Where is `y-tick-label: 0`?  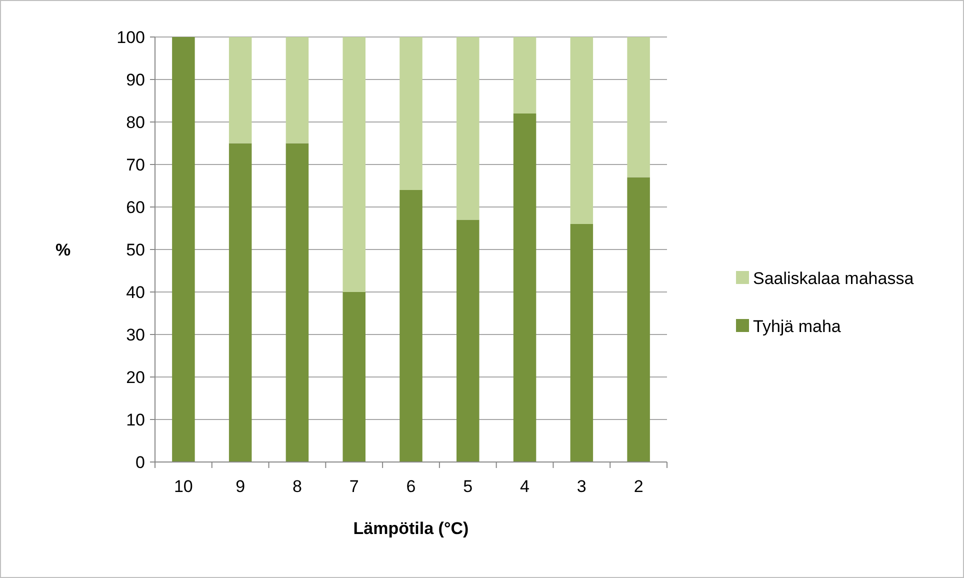
y-tick-label: 0 is located at coordinates (140, 462).